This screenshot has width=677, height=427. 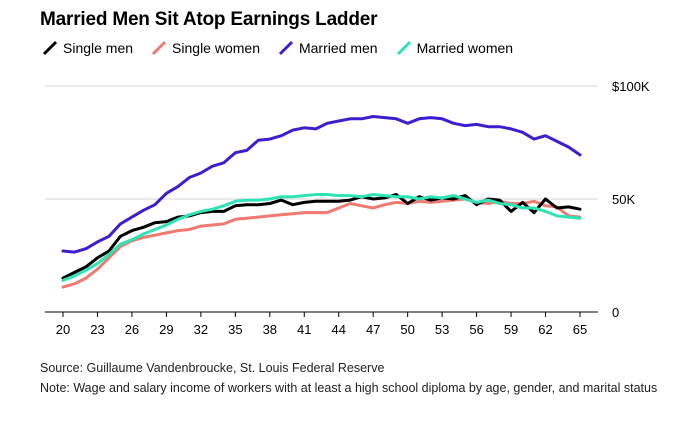 I want to click on x-tick-label-41: 41, so click(x=304, y=329).